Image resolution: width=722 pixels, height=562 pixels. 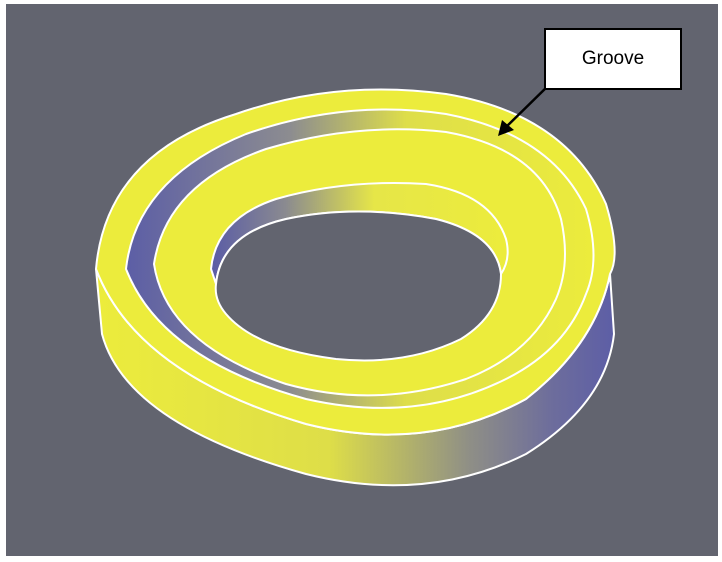 What do you see at coordinates (358, 286) in the screenshot?
I see `center-hole` at bounding box center [358, 286].